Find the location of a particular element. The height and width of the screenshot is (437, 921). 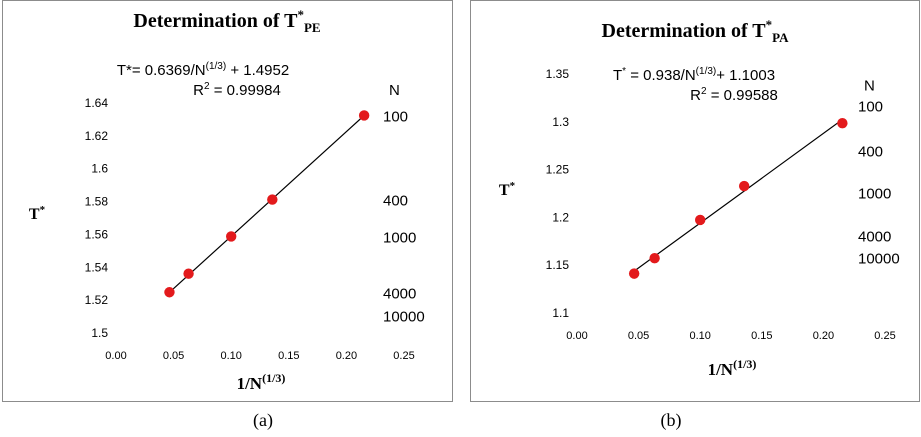

caption-b: (b) is located at coordinates (671, 420).